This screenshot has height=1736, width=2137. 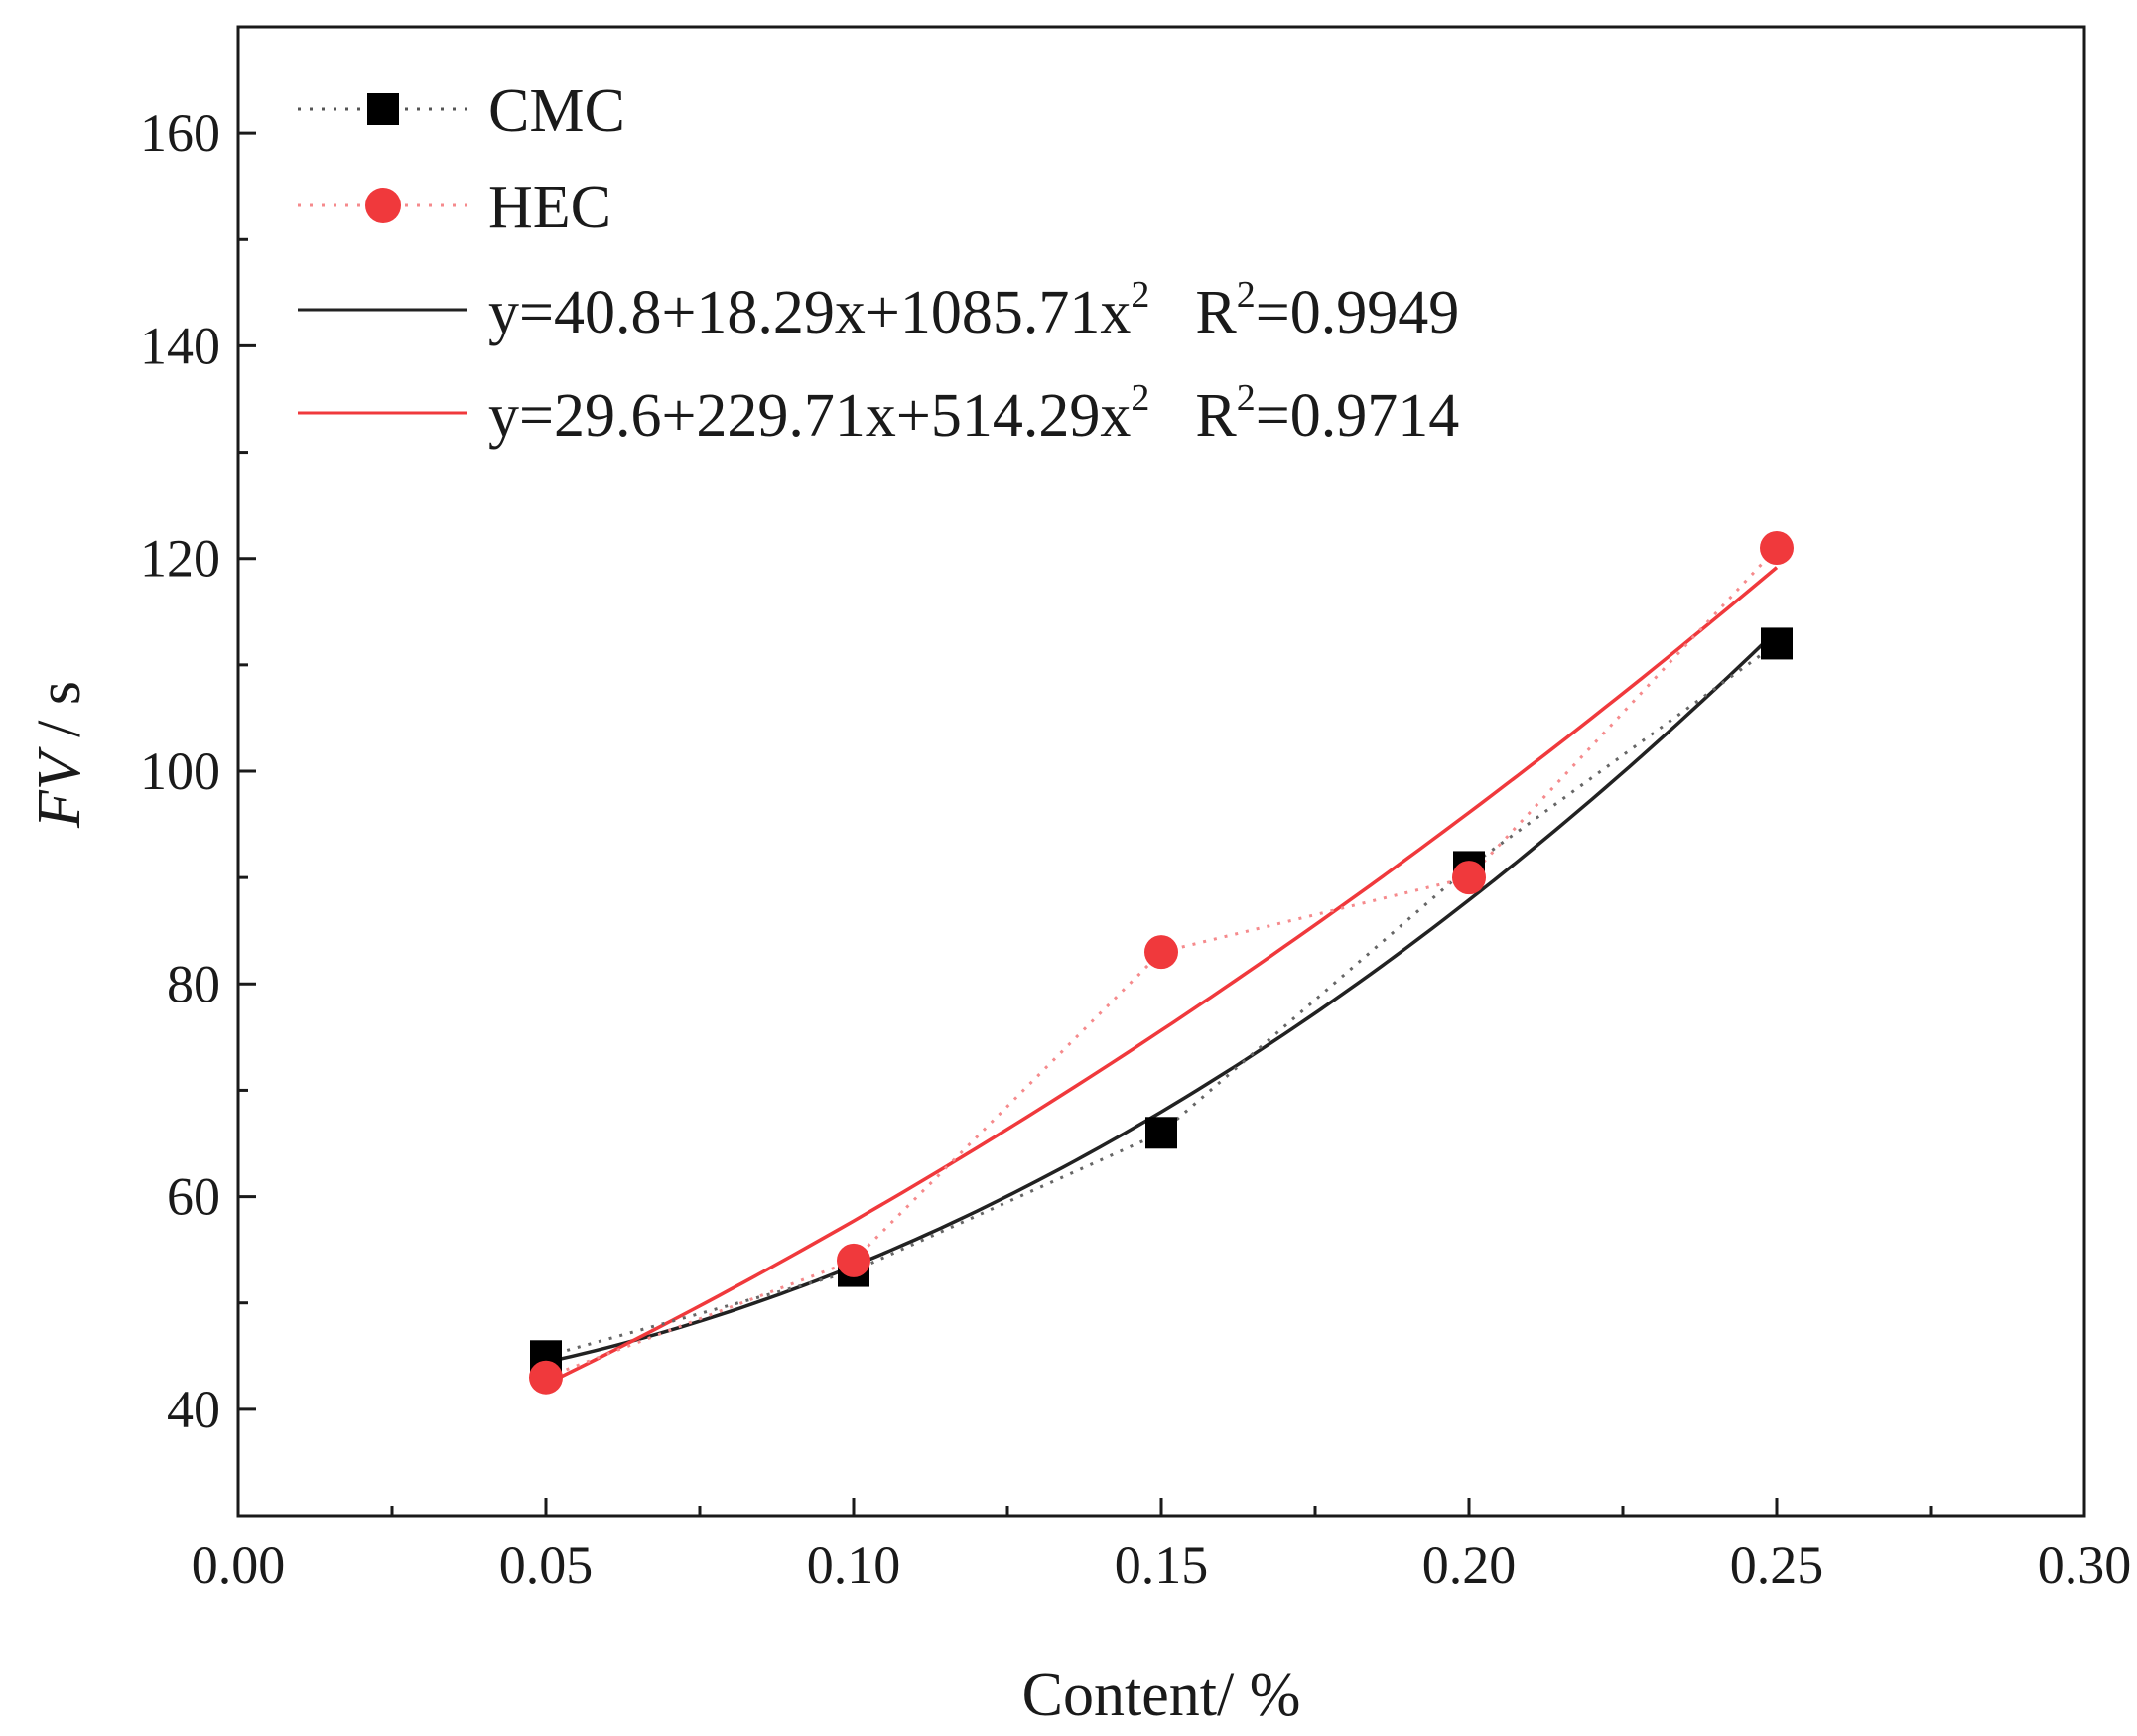 What do you see at coordinates (1140, 295) in the screenshot?
I see `cmc-fit-exponent: 2` at bounding box center [1140, 295].